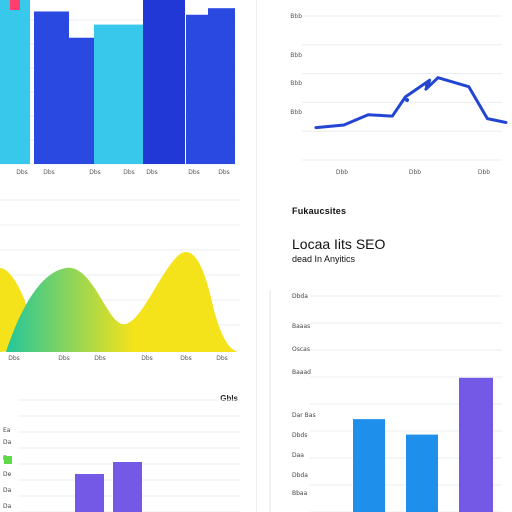 The image size is (512, 512). I want to click on y-tick-label: Baaad, so click(301, 372).